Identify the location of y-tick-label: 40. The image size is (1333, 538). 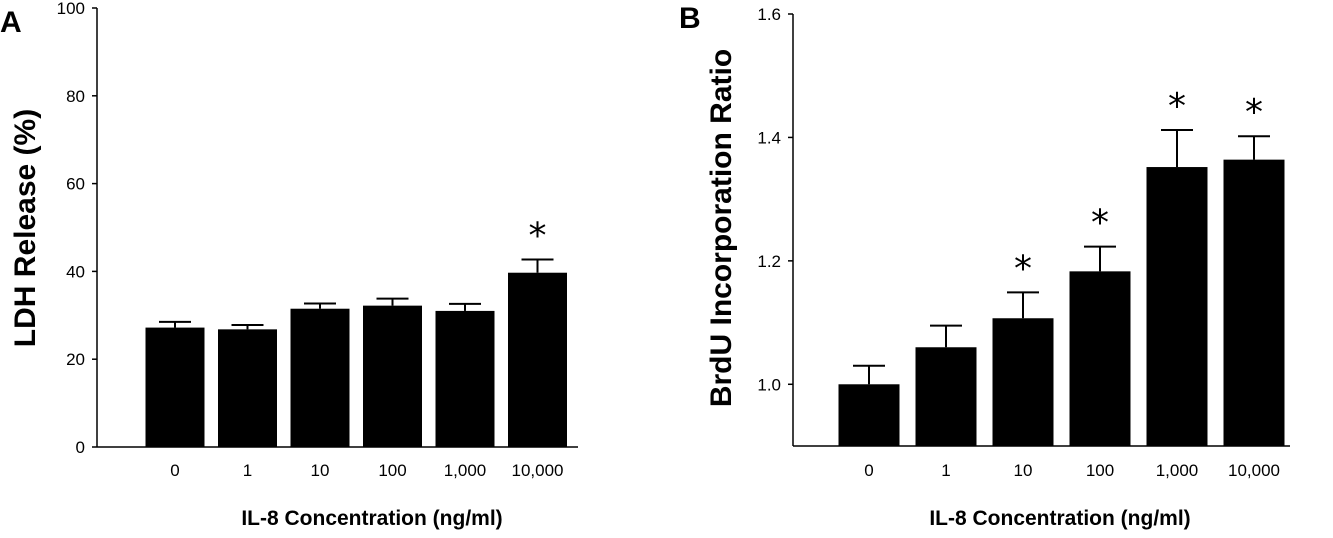
(75, 271).